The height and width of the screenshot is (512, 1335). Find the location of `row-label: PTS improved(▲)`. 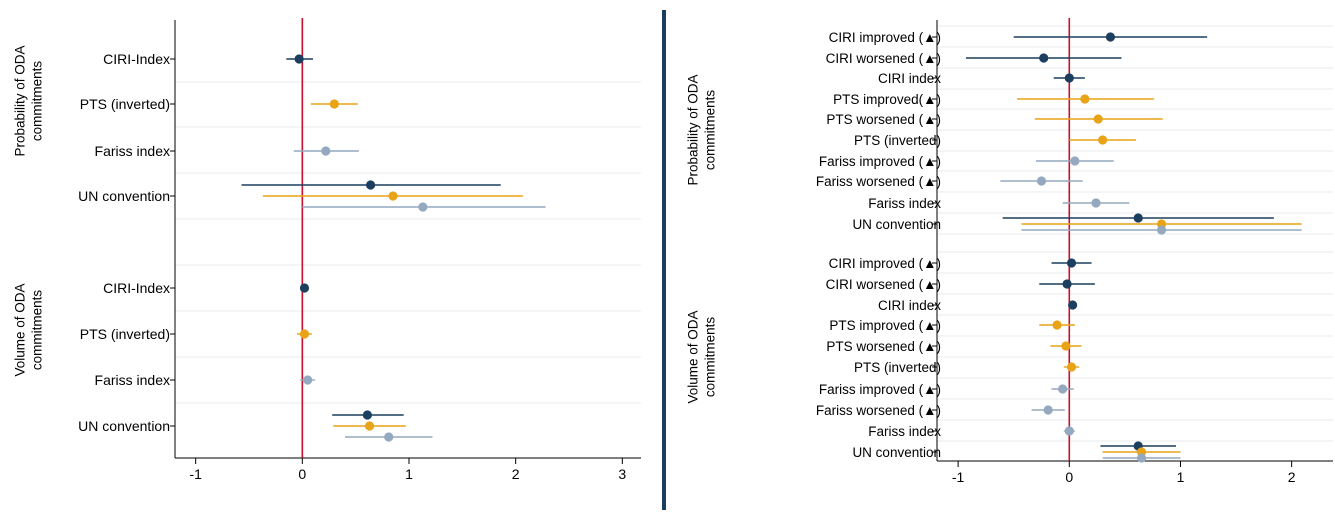

row-label: PTS improved(▲) is located at coordinates (887, 99).